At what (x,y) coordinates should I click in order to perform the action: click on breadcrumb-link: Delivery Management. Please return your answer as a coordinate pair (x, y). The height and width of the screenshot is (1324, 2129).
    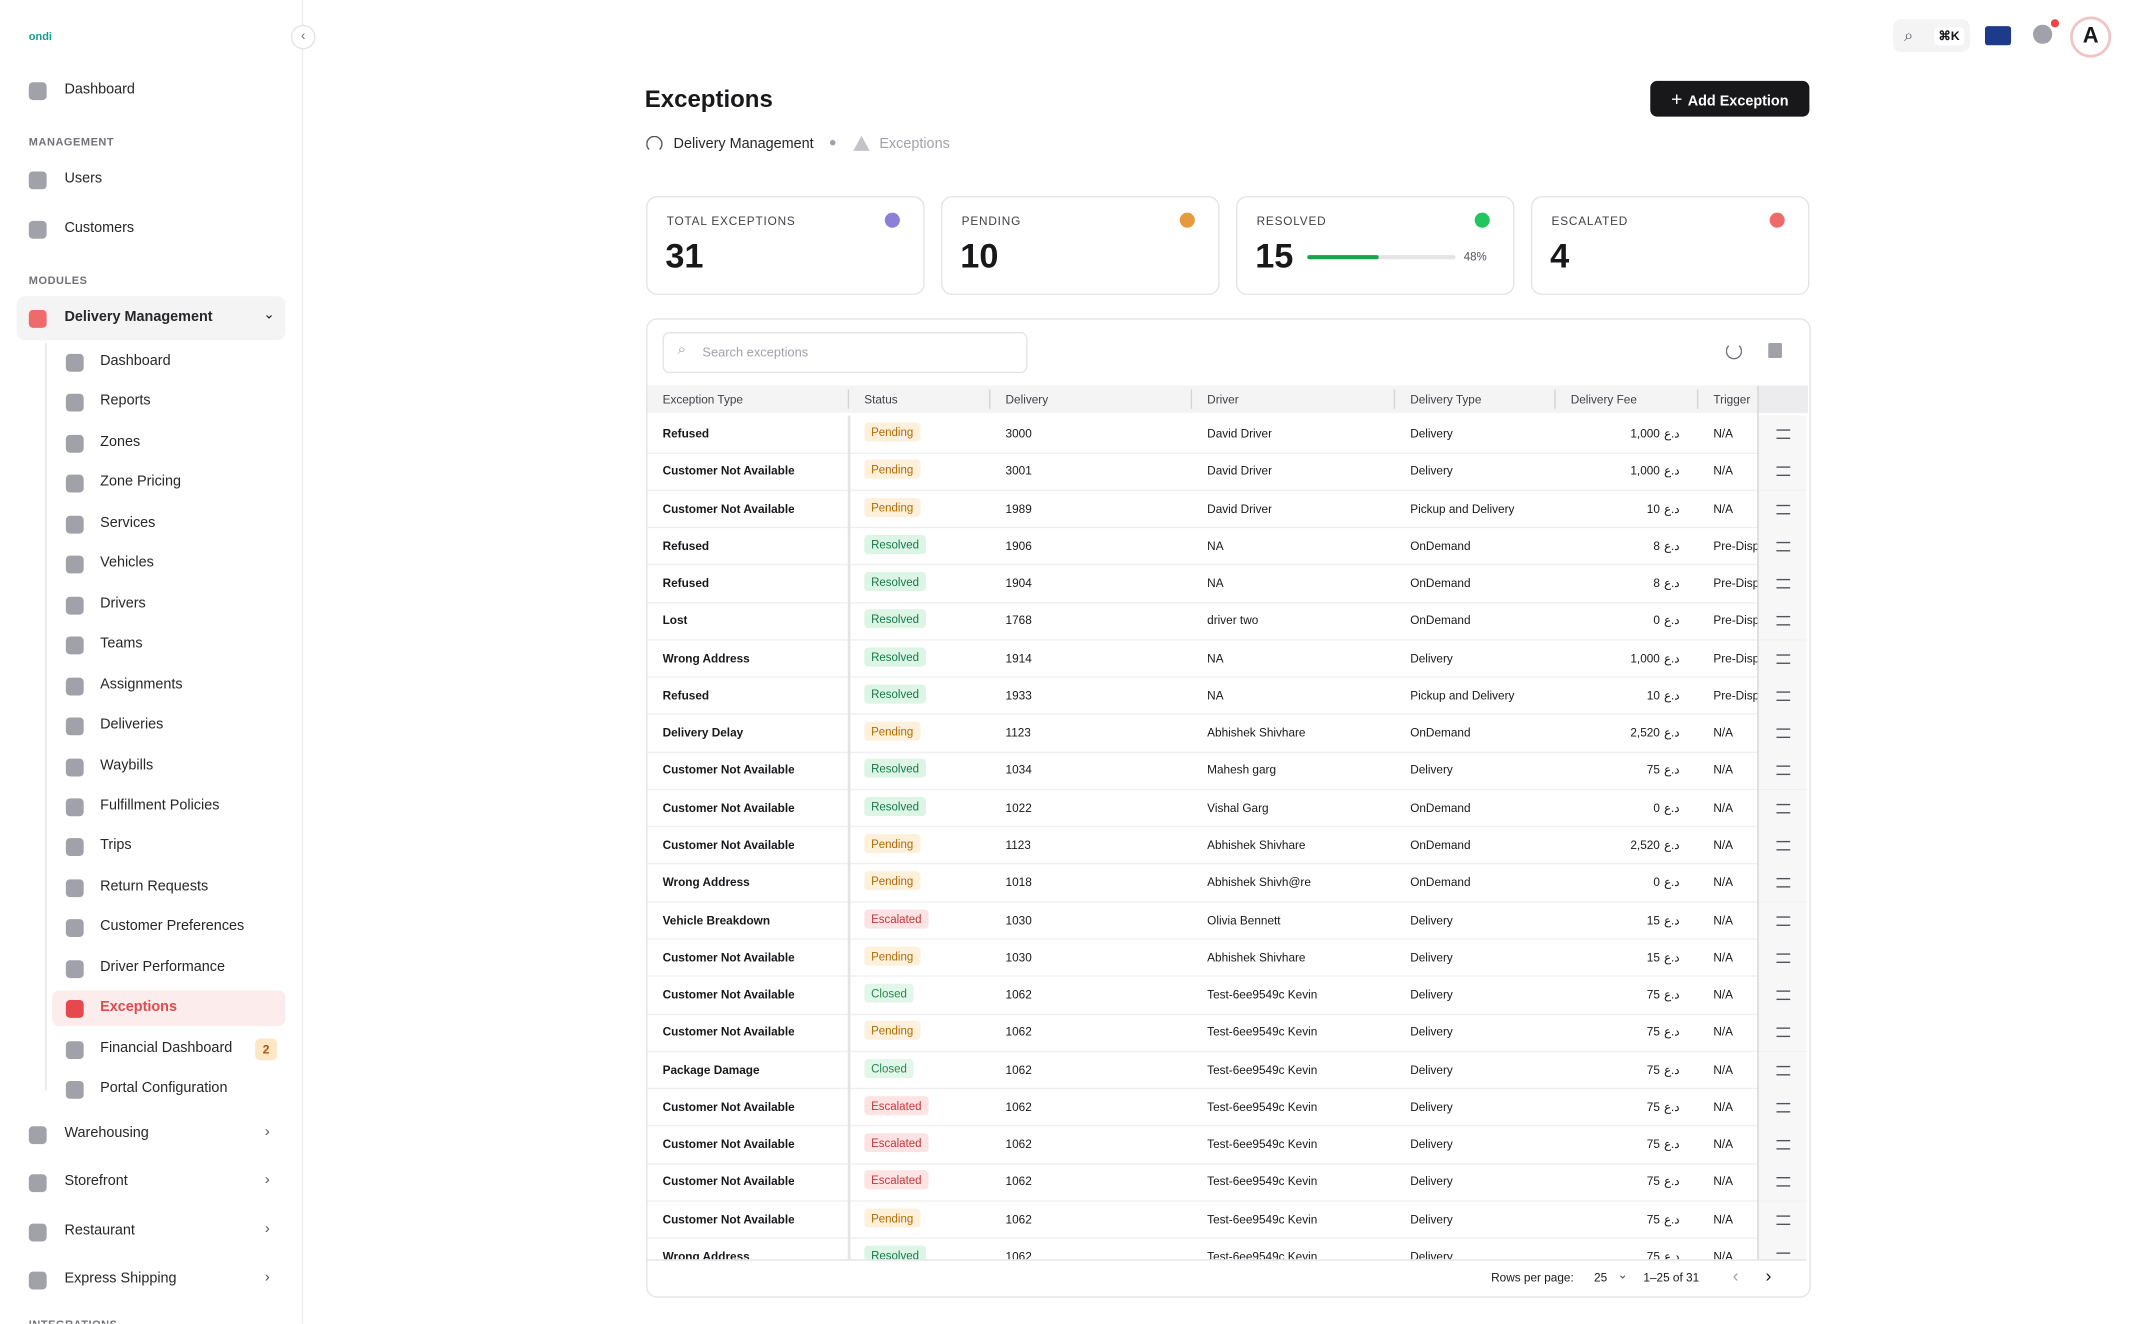
    Looking at the image, I should click on (743, 144).